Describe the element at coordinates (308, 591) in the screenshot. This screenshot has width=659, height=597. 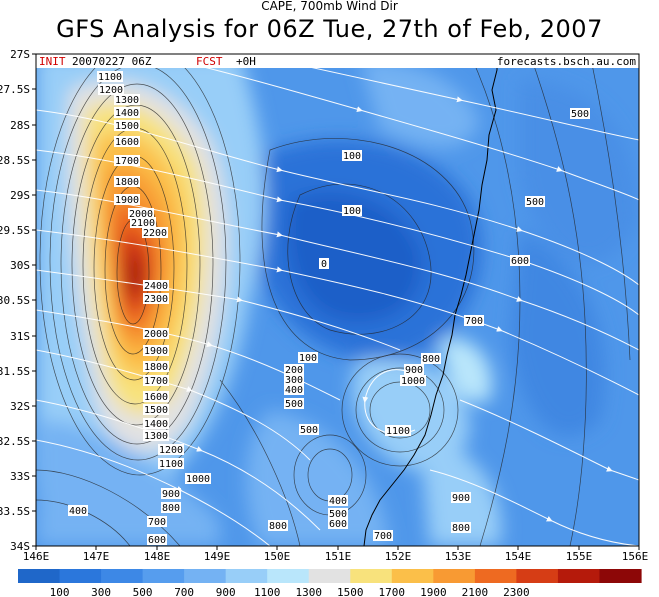
I see `colorbar-tick-label: 1300` at that location.